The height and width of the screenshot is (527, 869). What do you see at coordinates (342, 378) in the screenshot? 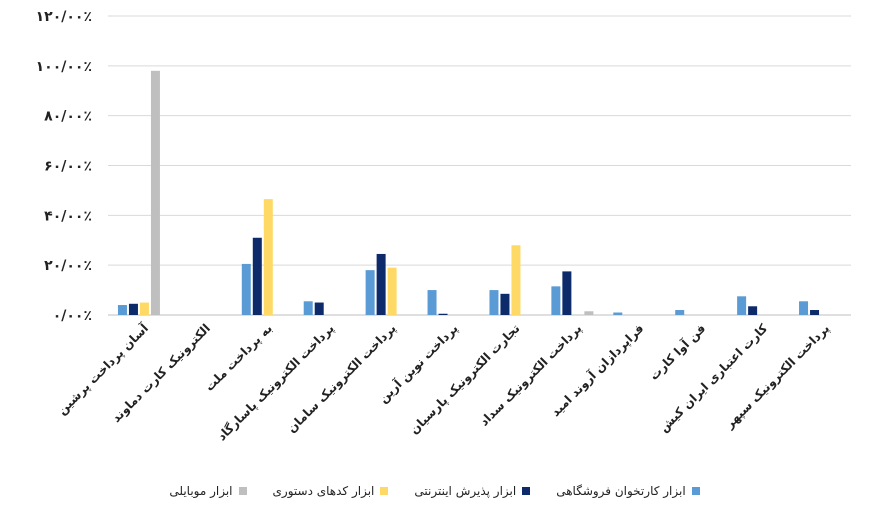
I see `x-tick-label: پرداخت الکترونیک سامان` at bounding box center [342, 378].